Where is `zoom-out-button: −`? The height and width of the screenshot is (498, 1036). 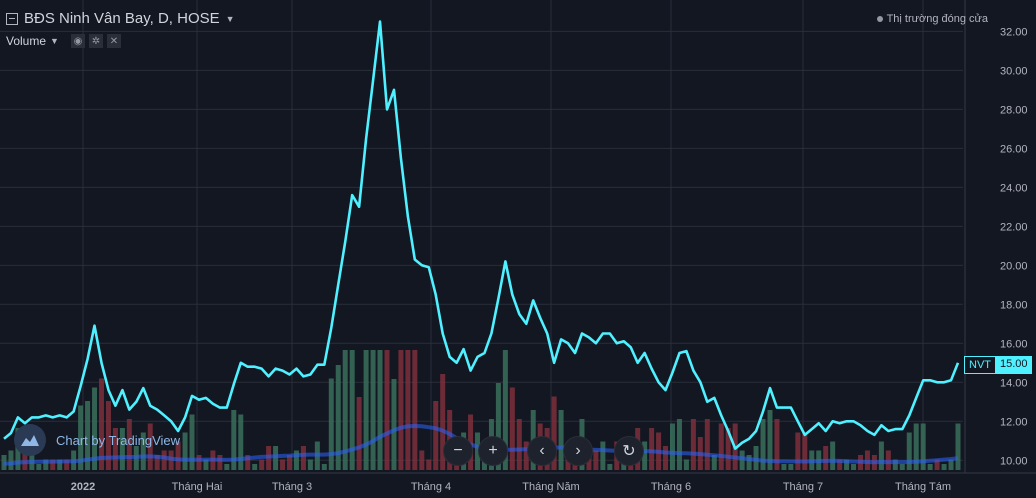 zoom-out-button: − is located at coordinates (458, 451).